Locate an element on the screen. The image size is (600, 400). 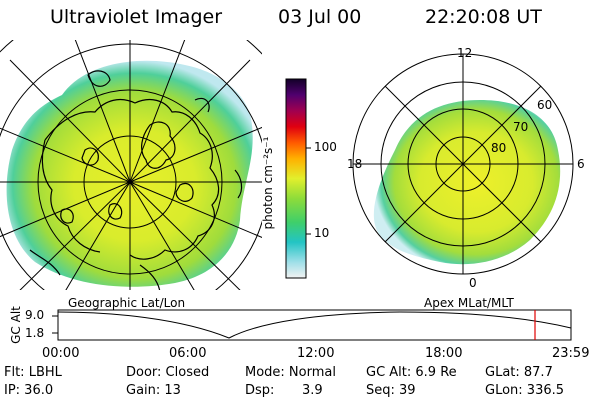
time-tick-0000: 00:00 is located at coordinates (61, 353).